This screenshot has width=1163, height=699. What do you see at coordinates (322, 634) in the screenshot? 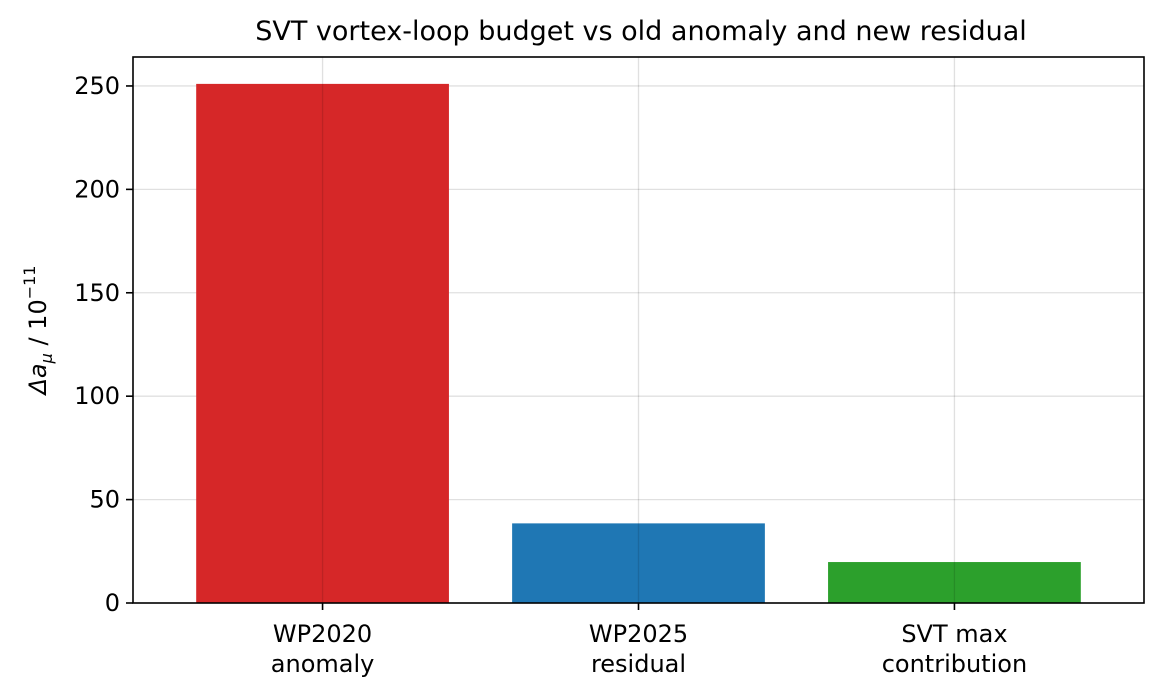
I see `x-tick-label-line: WP2020` at bounding box center [322, 634].